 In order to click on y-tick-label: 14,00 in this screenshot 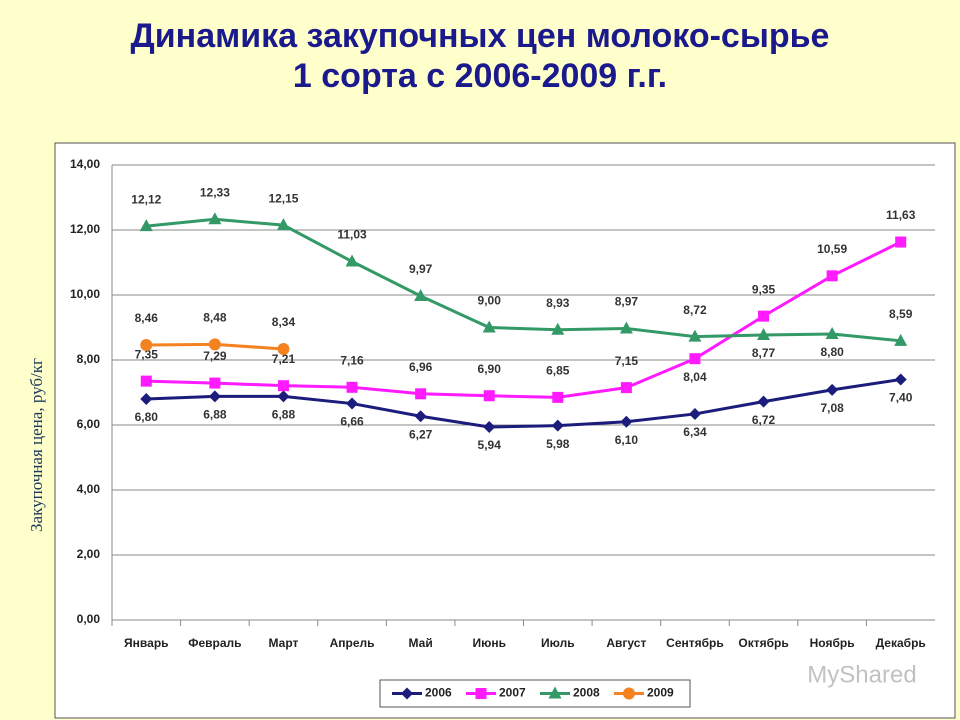, I will do `click(85, 164)`.